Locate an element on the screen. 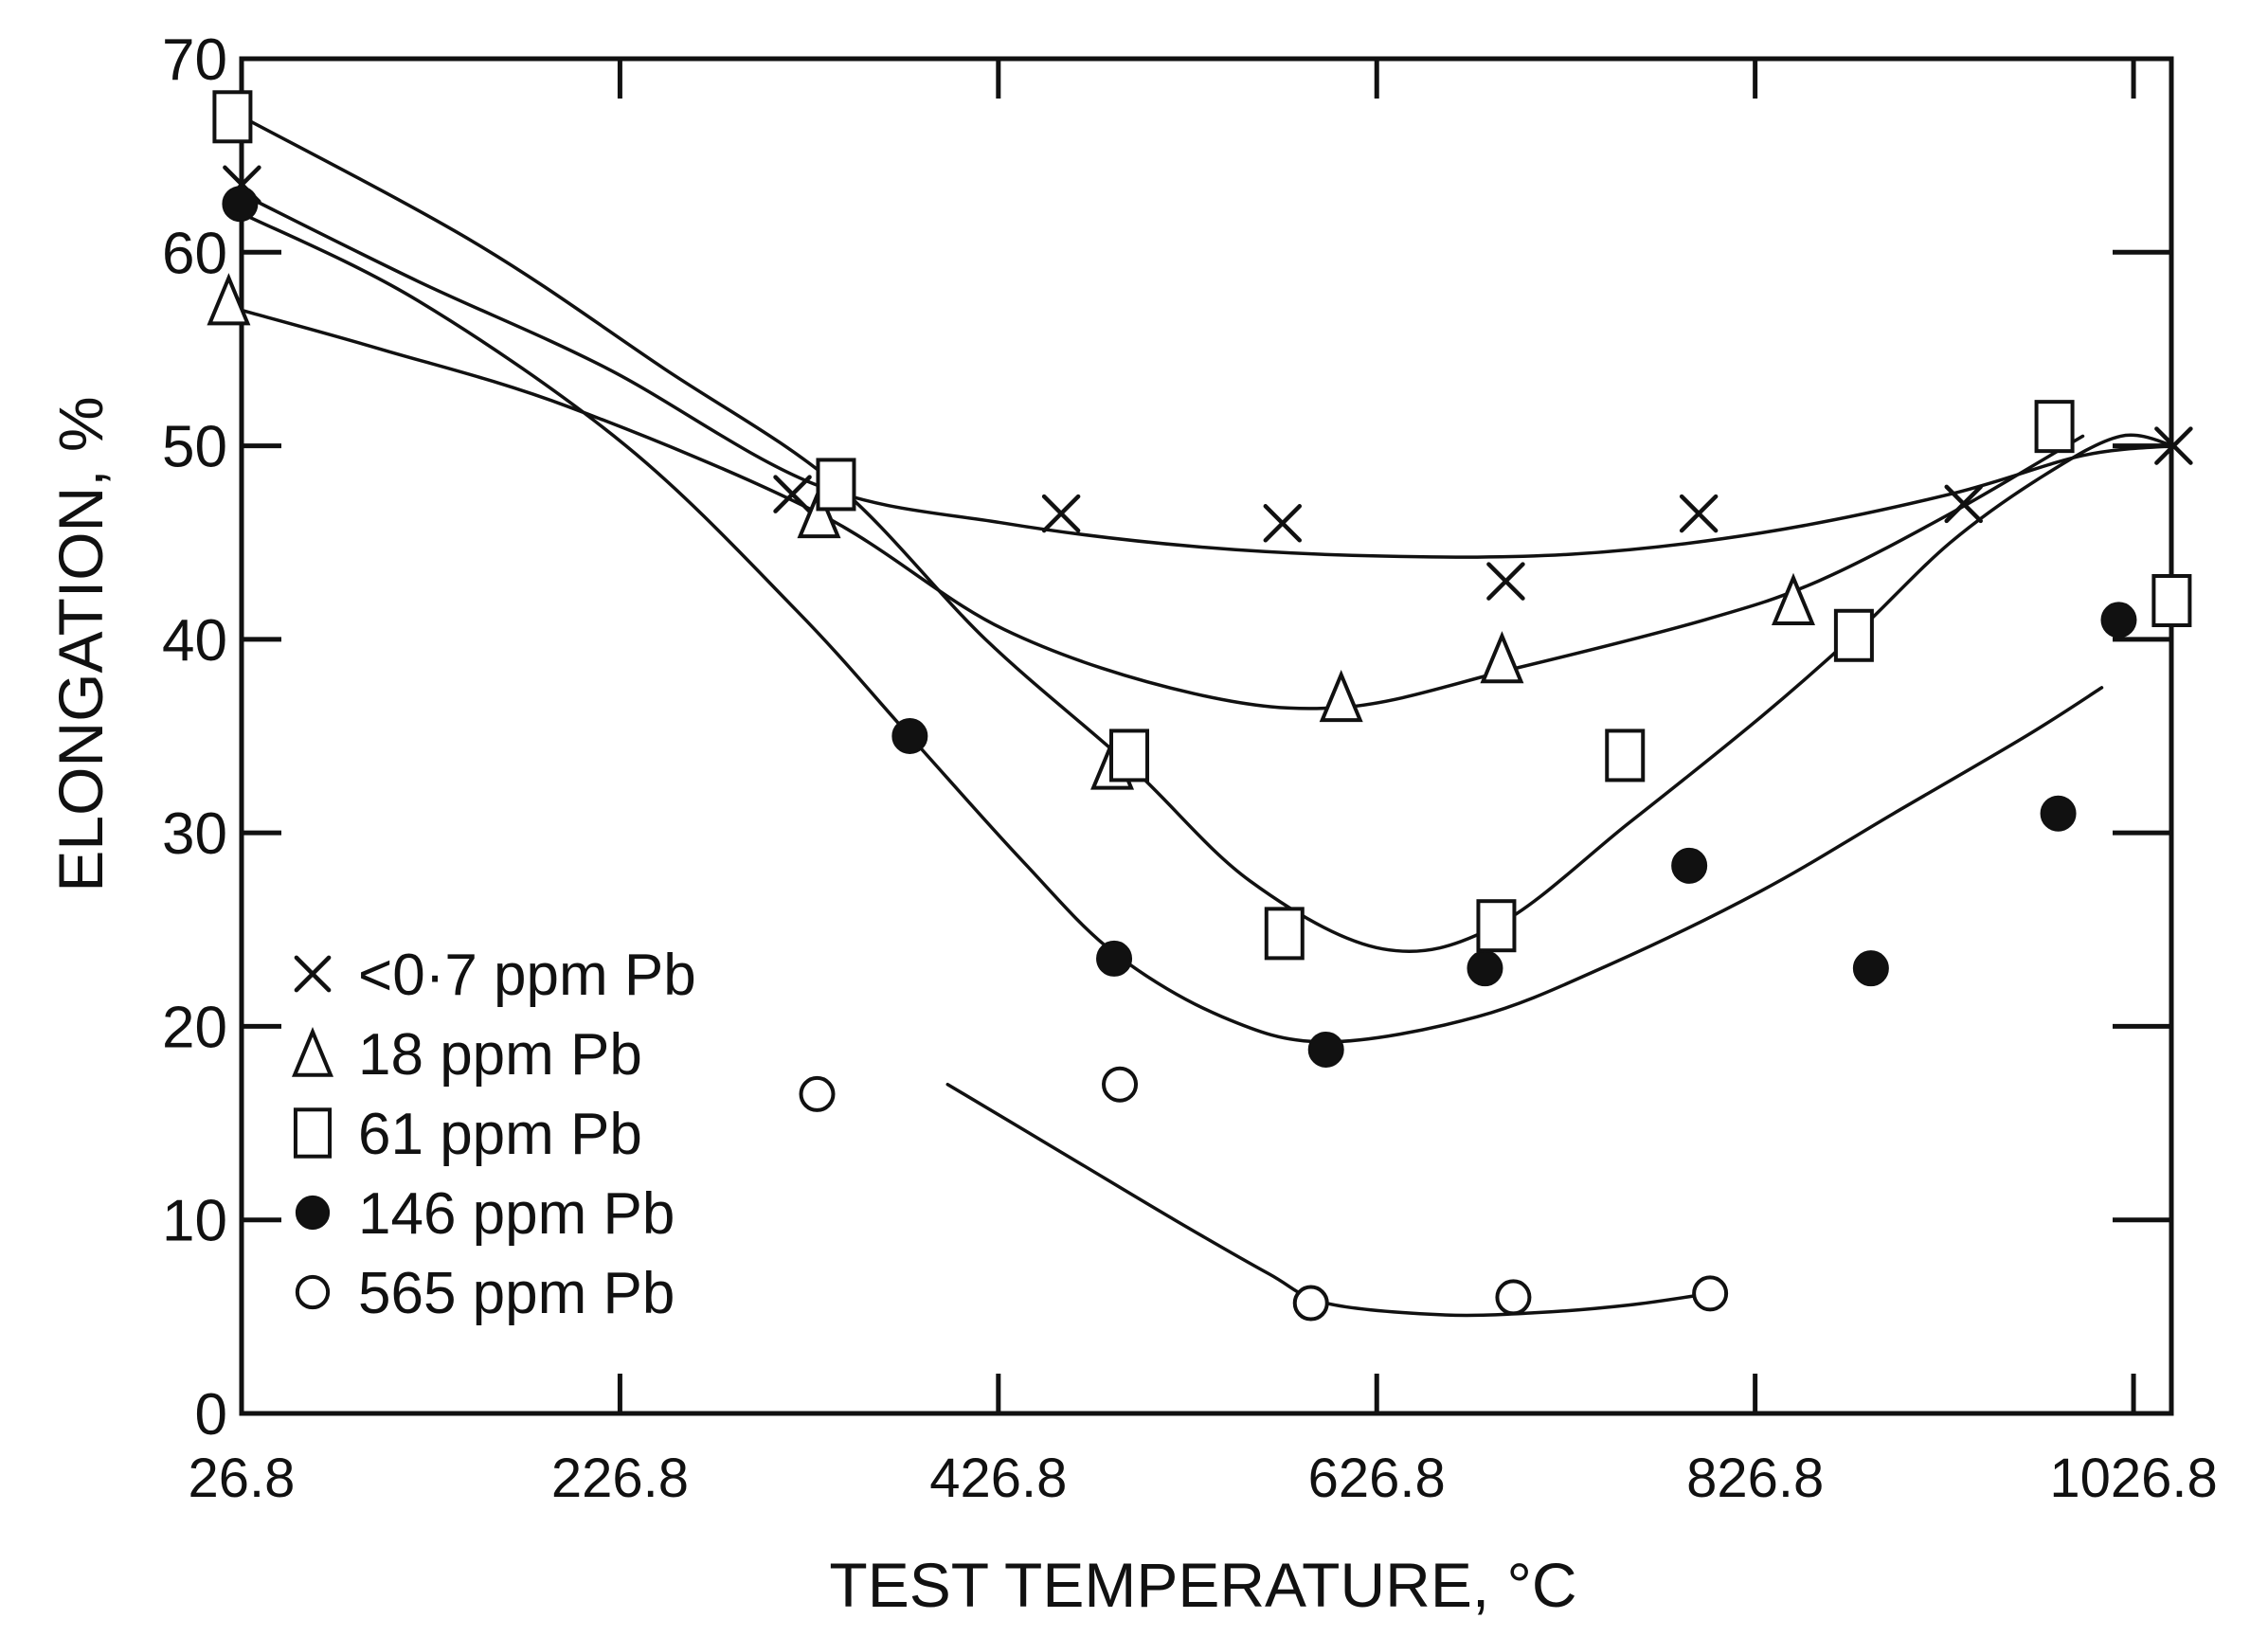 The width and height of the screenshot is (2268, 1637). y-tick-label: 10 is located at coordinates (194, 1221).